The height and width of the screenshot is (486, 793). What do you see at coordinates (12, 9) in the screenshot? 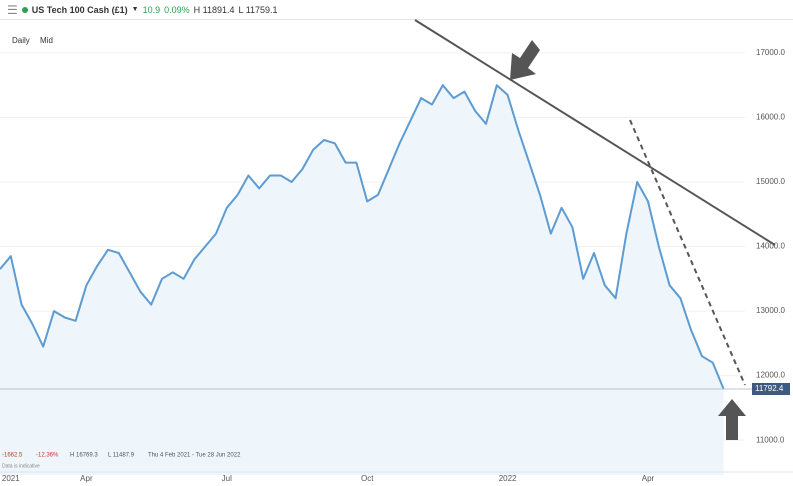
I see `menu-icon: ☰` at bounding box center [12, 9].